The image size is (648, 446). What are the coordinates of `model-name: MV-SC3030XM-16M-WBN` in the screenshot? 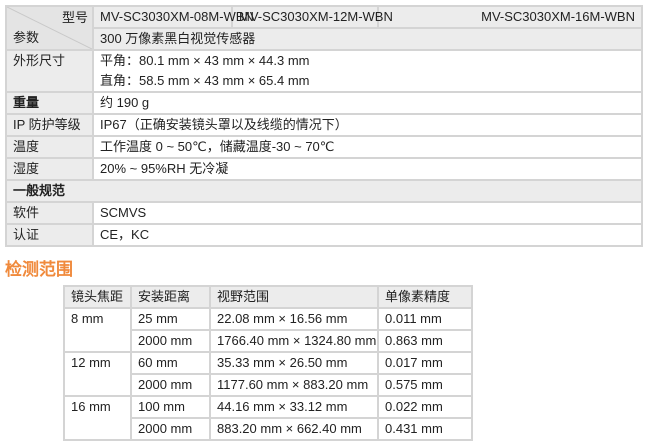 It's located at (510, 17).